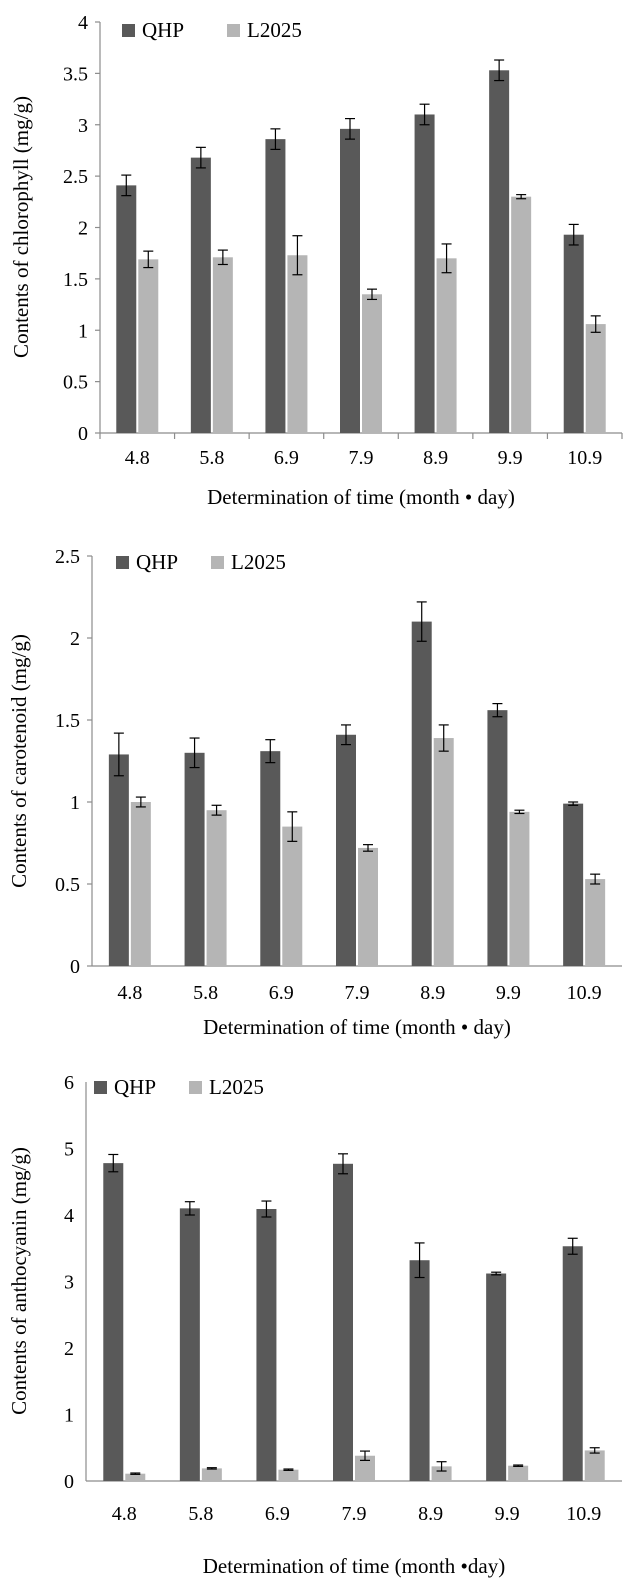  Describe the element at coordinates (69, 1150) in the screenshot. I see `y-tick-label: 5` at that location.